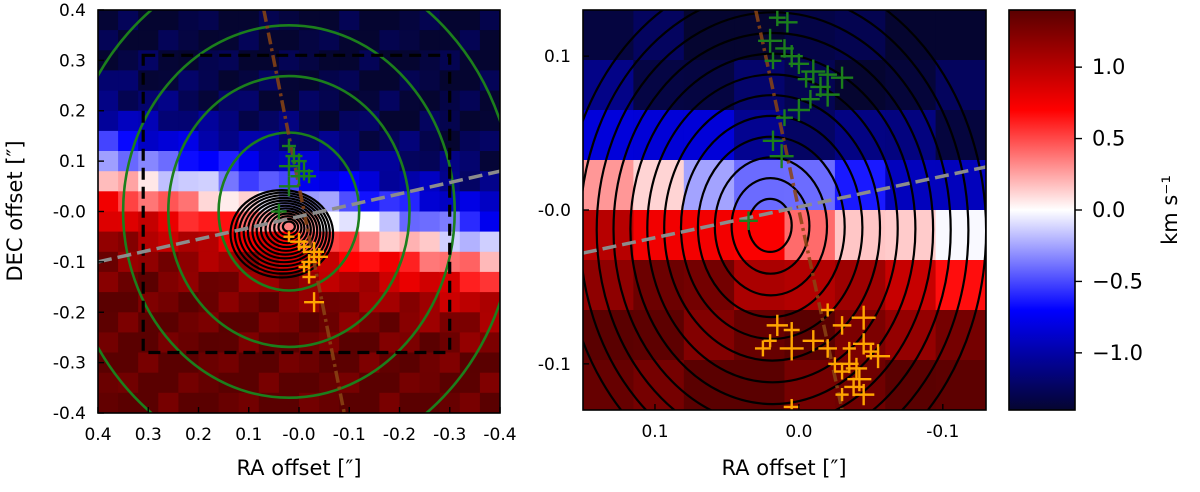 The width and height of the screenshot is (1200, 492). What do you see at coordinates (97, 435) in the screenshot?
I see `x-tick-label: 0.4` at bounding box center [97, 435].